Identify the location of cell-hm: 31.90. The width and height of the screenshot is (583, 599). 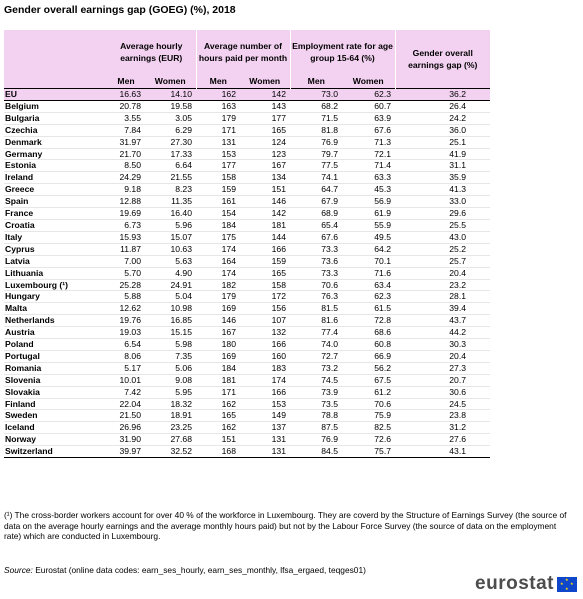
(126, 440).